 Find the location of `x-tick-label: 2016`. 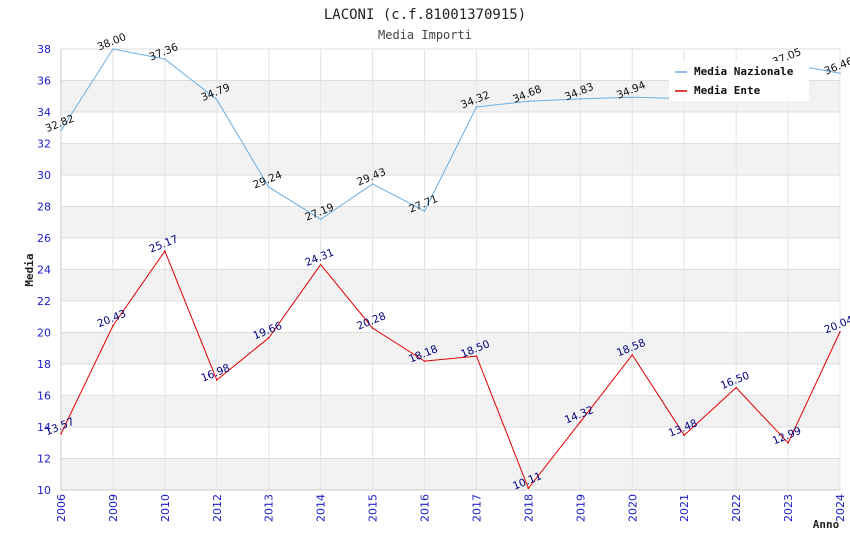

x-tick-label: 2016 is located at coordinates (425, 508).